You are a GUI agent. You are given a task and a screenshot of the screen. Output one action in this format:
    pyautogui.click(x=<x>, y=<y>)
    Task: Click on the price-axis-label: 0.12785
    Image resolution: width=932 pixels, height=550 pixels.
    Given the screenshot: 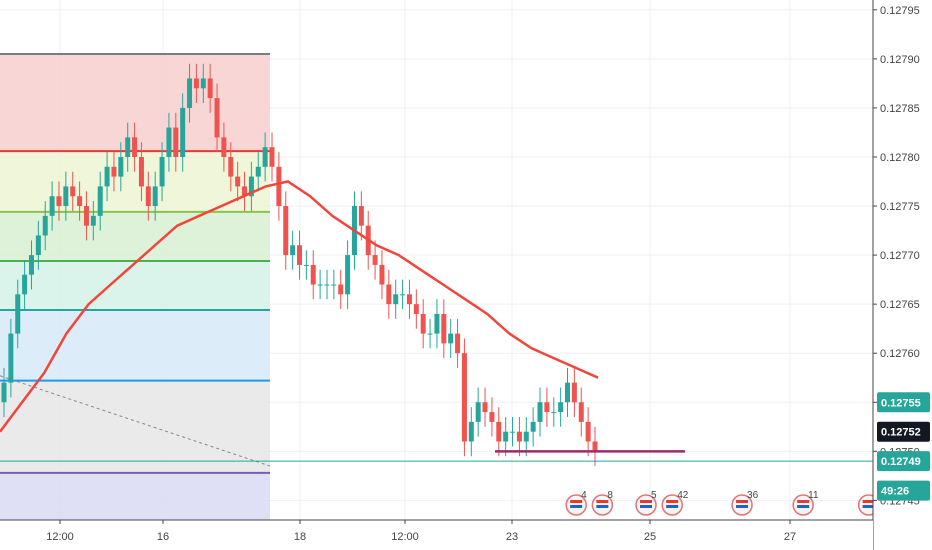 What is the action you would take?
    pyautogui.click(x=900, y=109)
    